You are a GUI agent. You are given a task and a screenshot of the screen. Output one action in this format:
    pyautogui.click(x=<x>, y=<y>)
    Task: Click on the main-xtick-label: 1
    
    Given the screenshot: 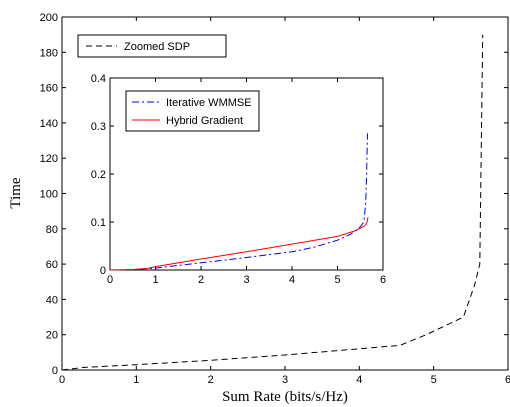 What is the action you would take?
    pyautogui.click(x=136, y=380)
    